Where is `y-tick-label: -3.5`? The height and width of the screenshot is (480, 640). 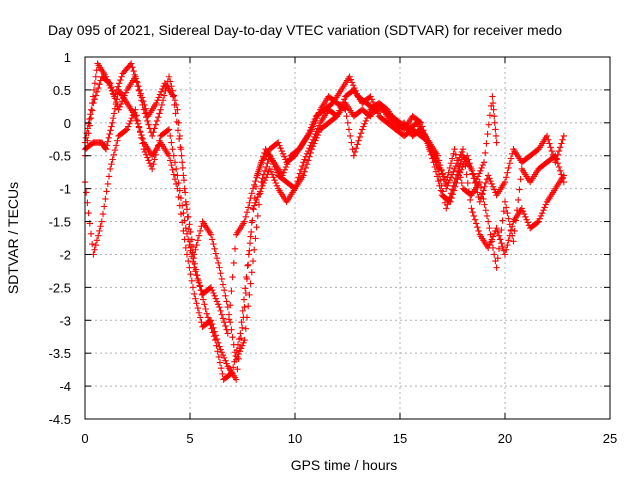
y-tick-label: -3.5 is located at coordinates (60, 353).